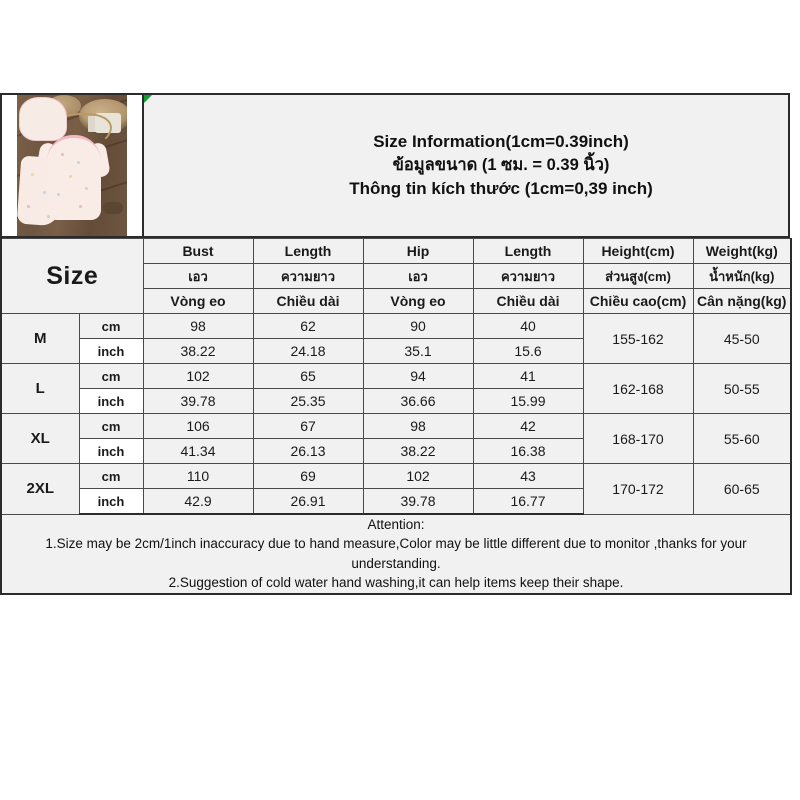  What do you see at coordinates (308, 476) in the screenshot?
I see `cell-length1-cm: 69` at bounding box center [308, 476].